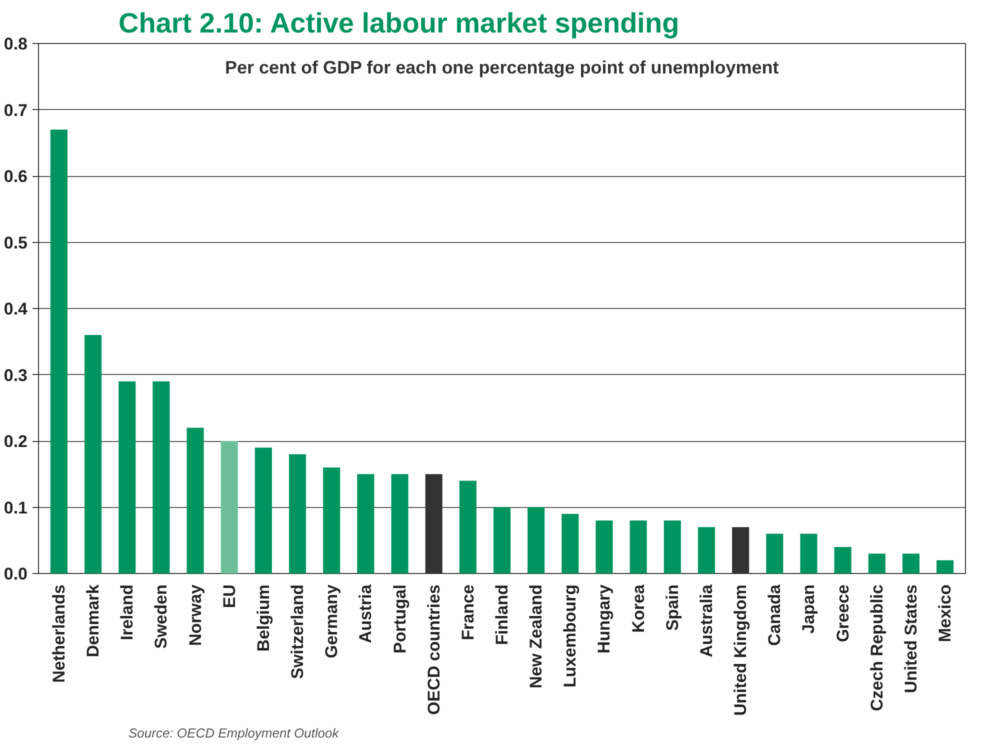 This screenshot has height=753, width=1000. Describe the element at coordinates (16, 176) in the screenshot. I see `y-tick-label: 0.6` at that location.